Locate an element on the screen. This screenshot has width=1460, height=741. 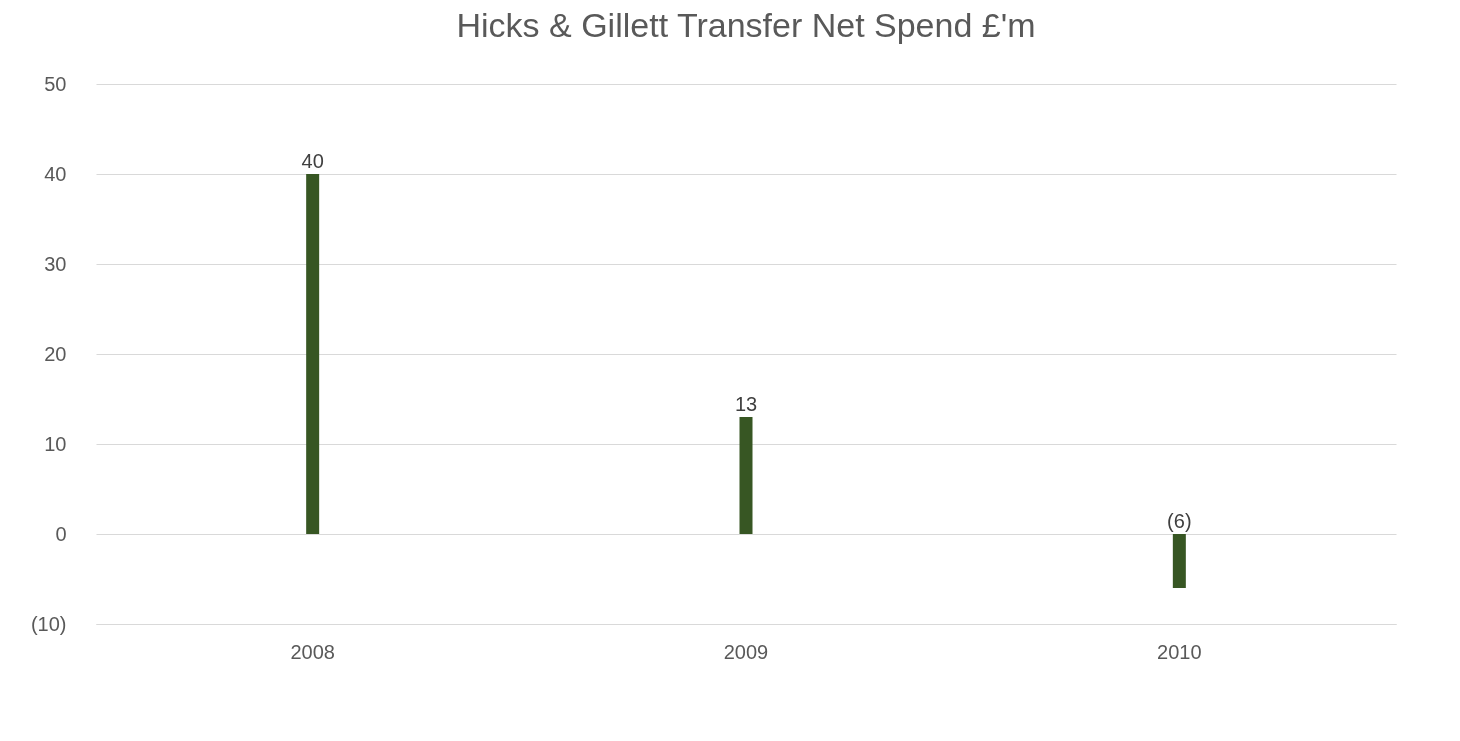
x-tick-label: 2009 is located at coordinates (746, 651).